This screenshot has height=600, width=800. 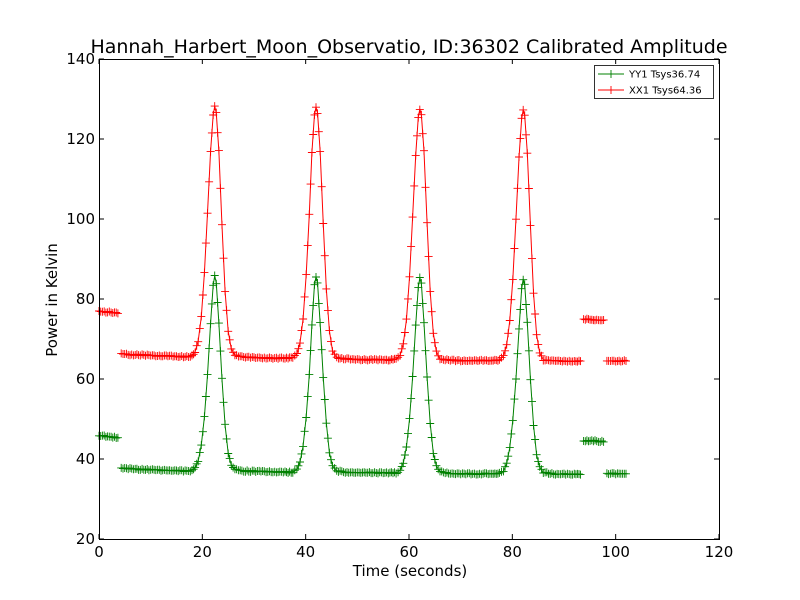 I want to click on legend: YY1 Tsys36.74 XX1 Tsys64.36, so click(x=654, y=82).